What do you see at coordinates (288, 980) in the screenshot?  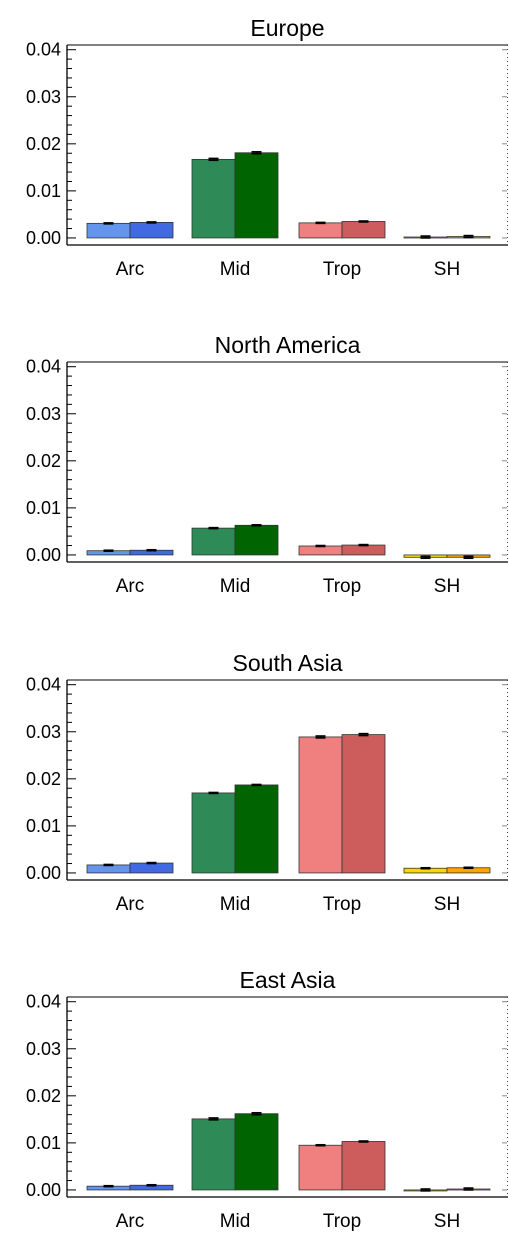 I see `chart-title: East Asia` at bounding box center [288, 980].